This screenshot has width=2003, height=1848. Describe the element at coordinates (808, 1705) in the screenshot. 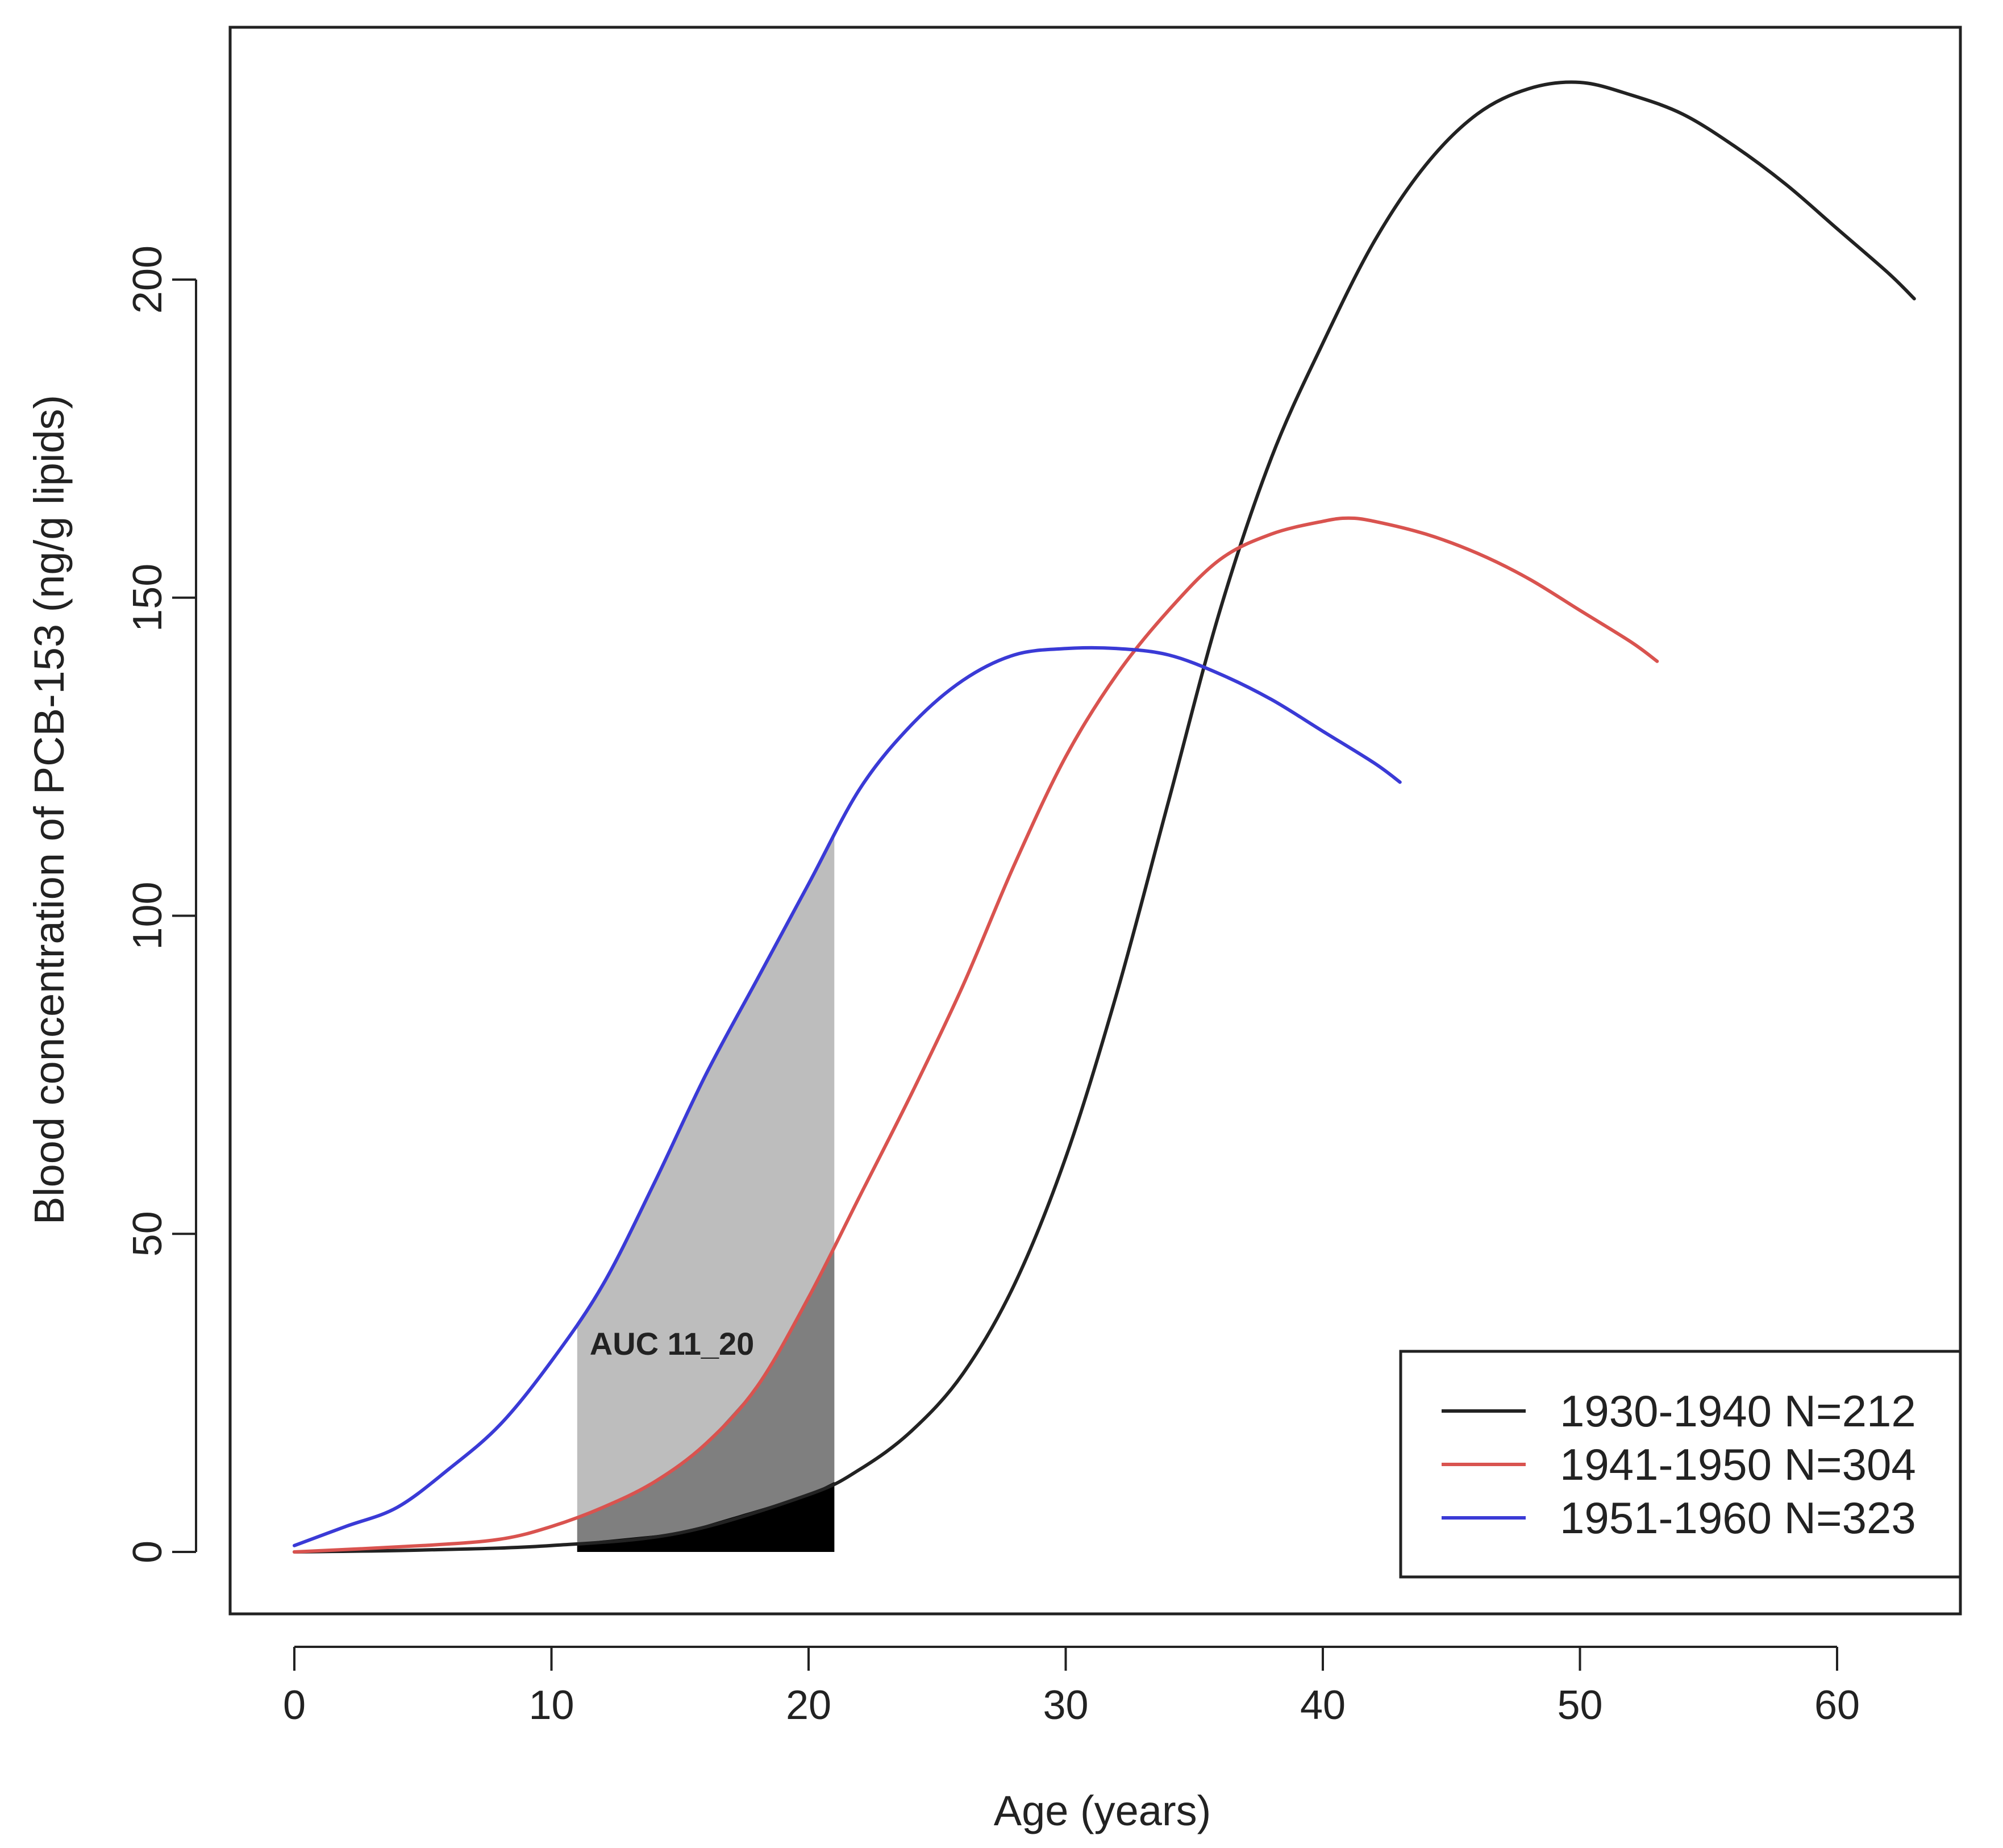

I see `x-tick-label-20: 20` at that location.